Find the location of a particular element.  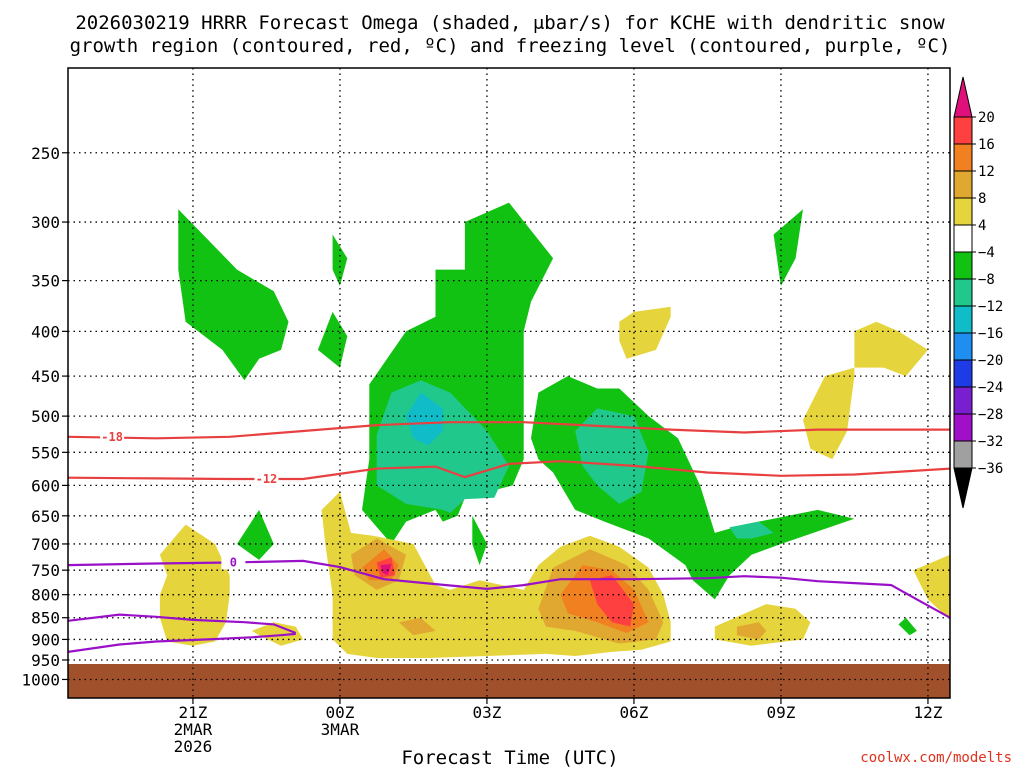

colorbar-top-arrow is located at coordinates (963, 97).